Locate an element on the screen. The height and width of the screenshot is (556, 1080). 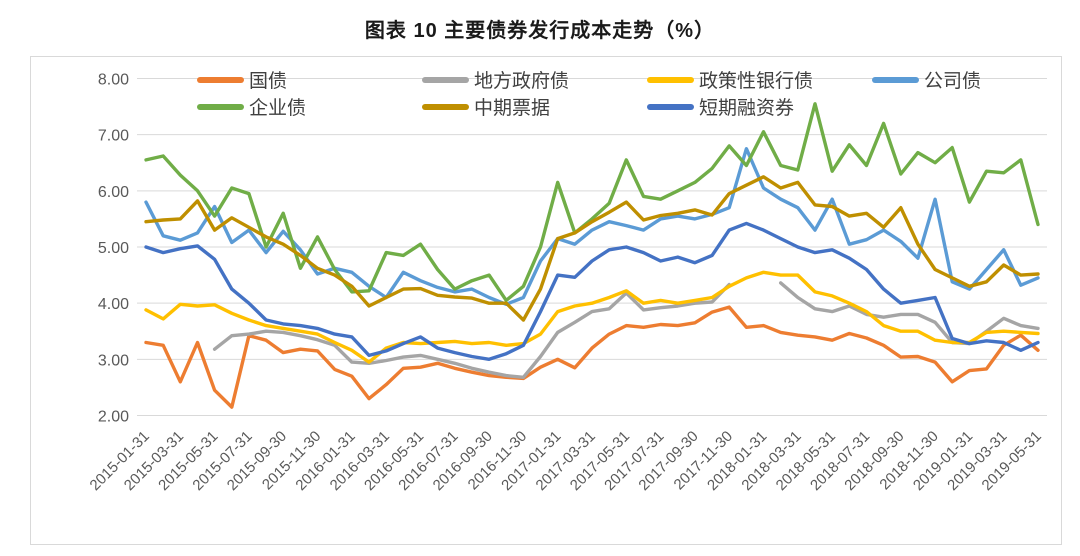
series-line-policy-bank-bond is located at coordinates (592, 317).